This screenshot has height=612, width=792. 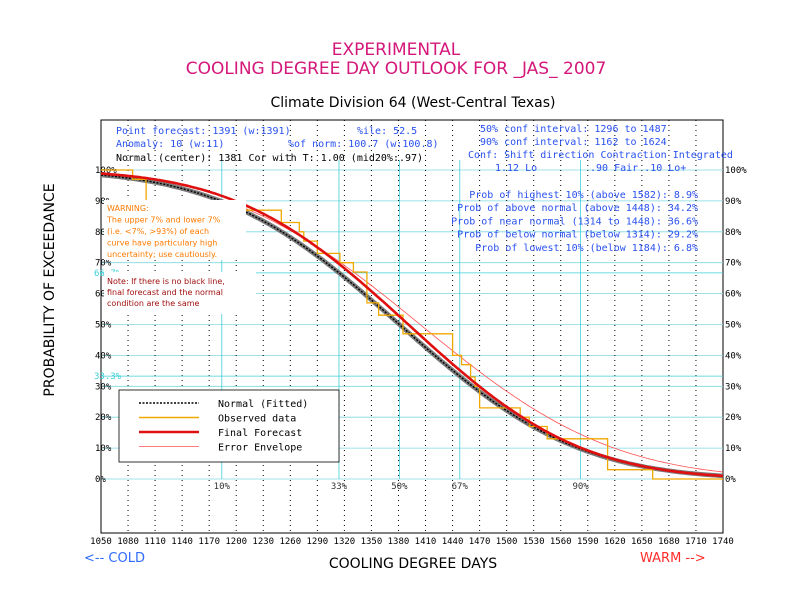 I want to click on x-tick-1530: 1530, so click(x=534, y=542).